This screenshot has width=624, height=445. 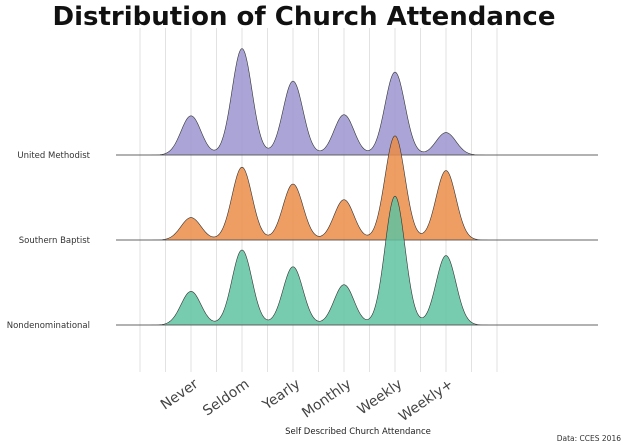 What do you see at coordinates (426, 400) in the screenshot?
I see `x-tick-label: Weekly+` at bounding box center [426, 400].